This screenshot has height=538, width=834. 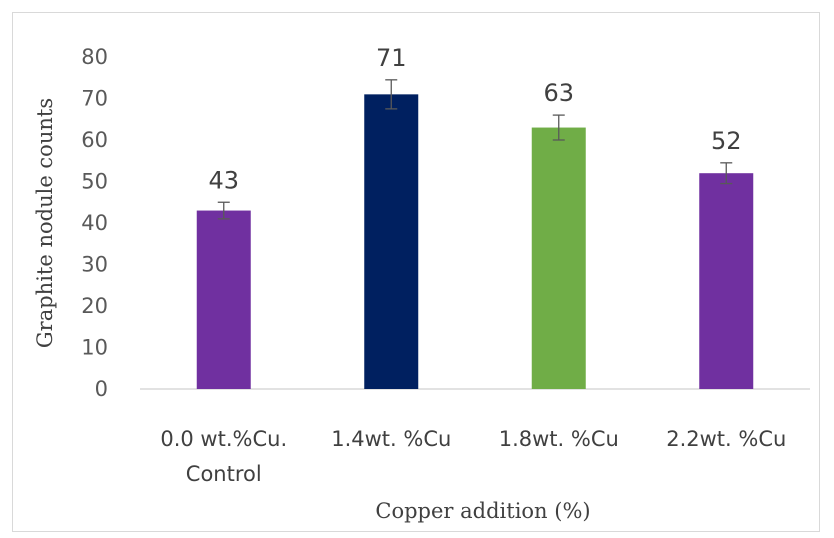 I want to click on y-axis-ticks: 0 10 20 30 40 50 60 70 80, so click(x=94, y=223).